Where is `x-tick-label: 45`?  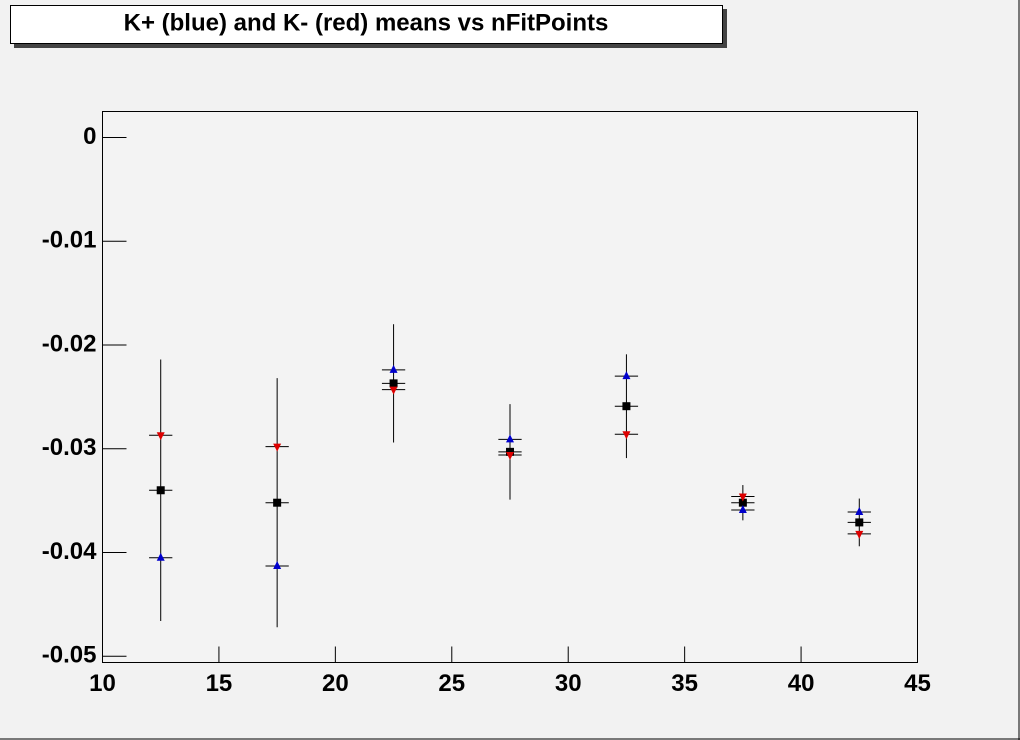
x-tick-label: 45 is located at coordinates (917, 683).